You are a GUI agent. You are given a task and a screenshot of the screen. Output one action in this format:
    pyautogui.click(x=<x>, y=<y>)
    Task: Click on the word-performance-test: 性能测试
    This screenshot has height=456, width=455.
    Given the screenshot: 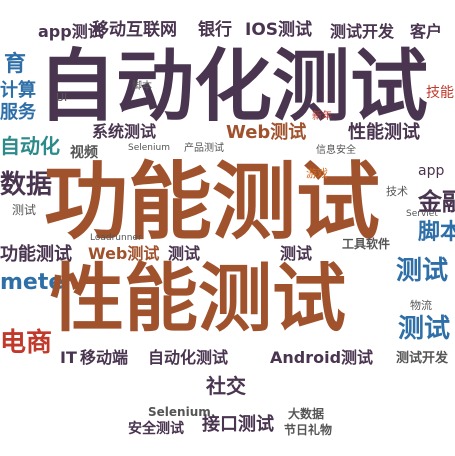 What is the action you would take?
    pyautogui.click(x=384, y=132)
    